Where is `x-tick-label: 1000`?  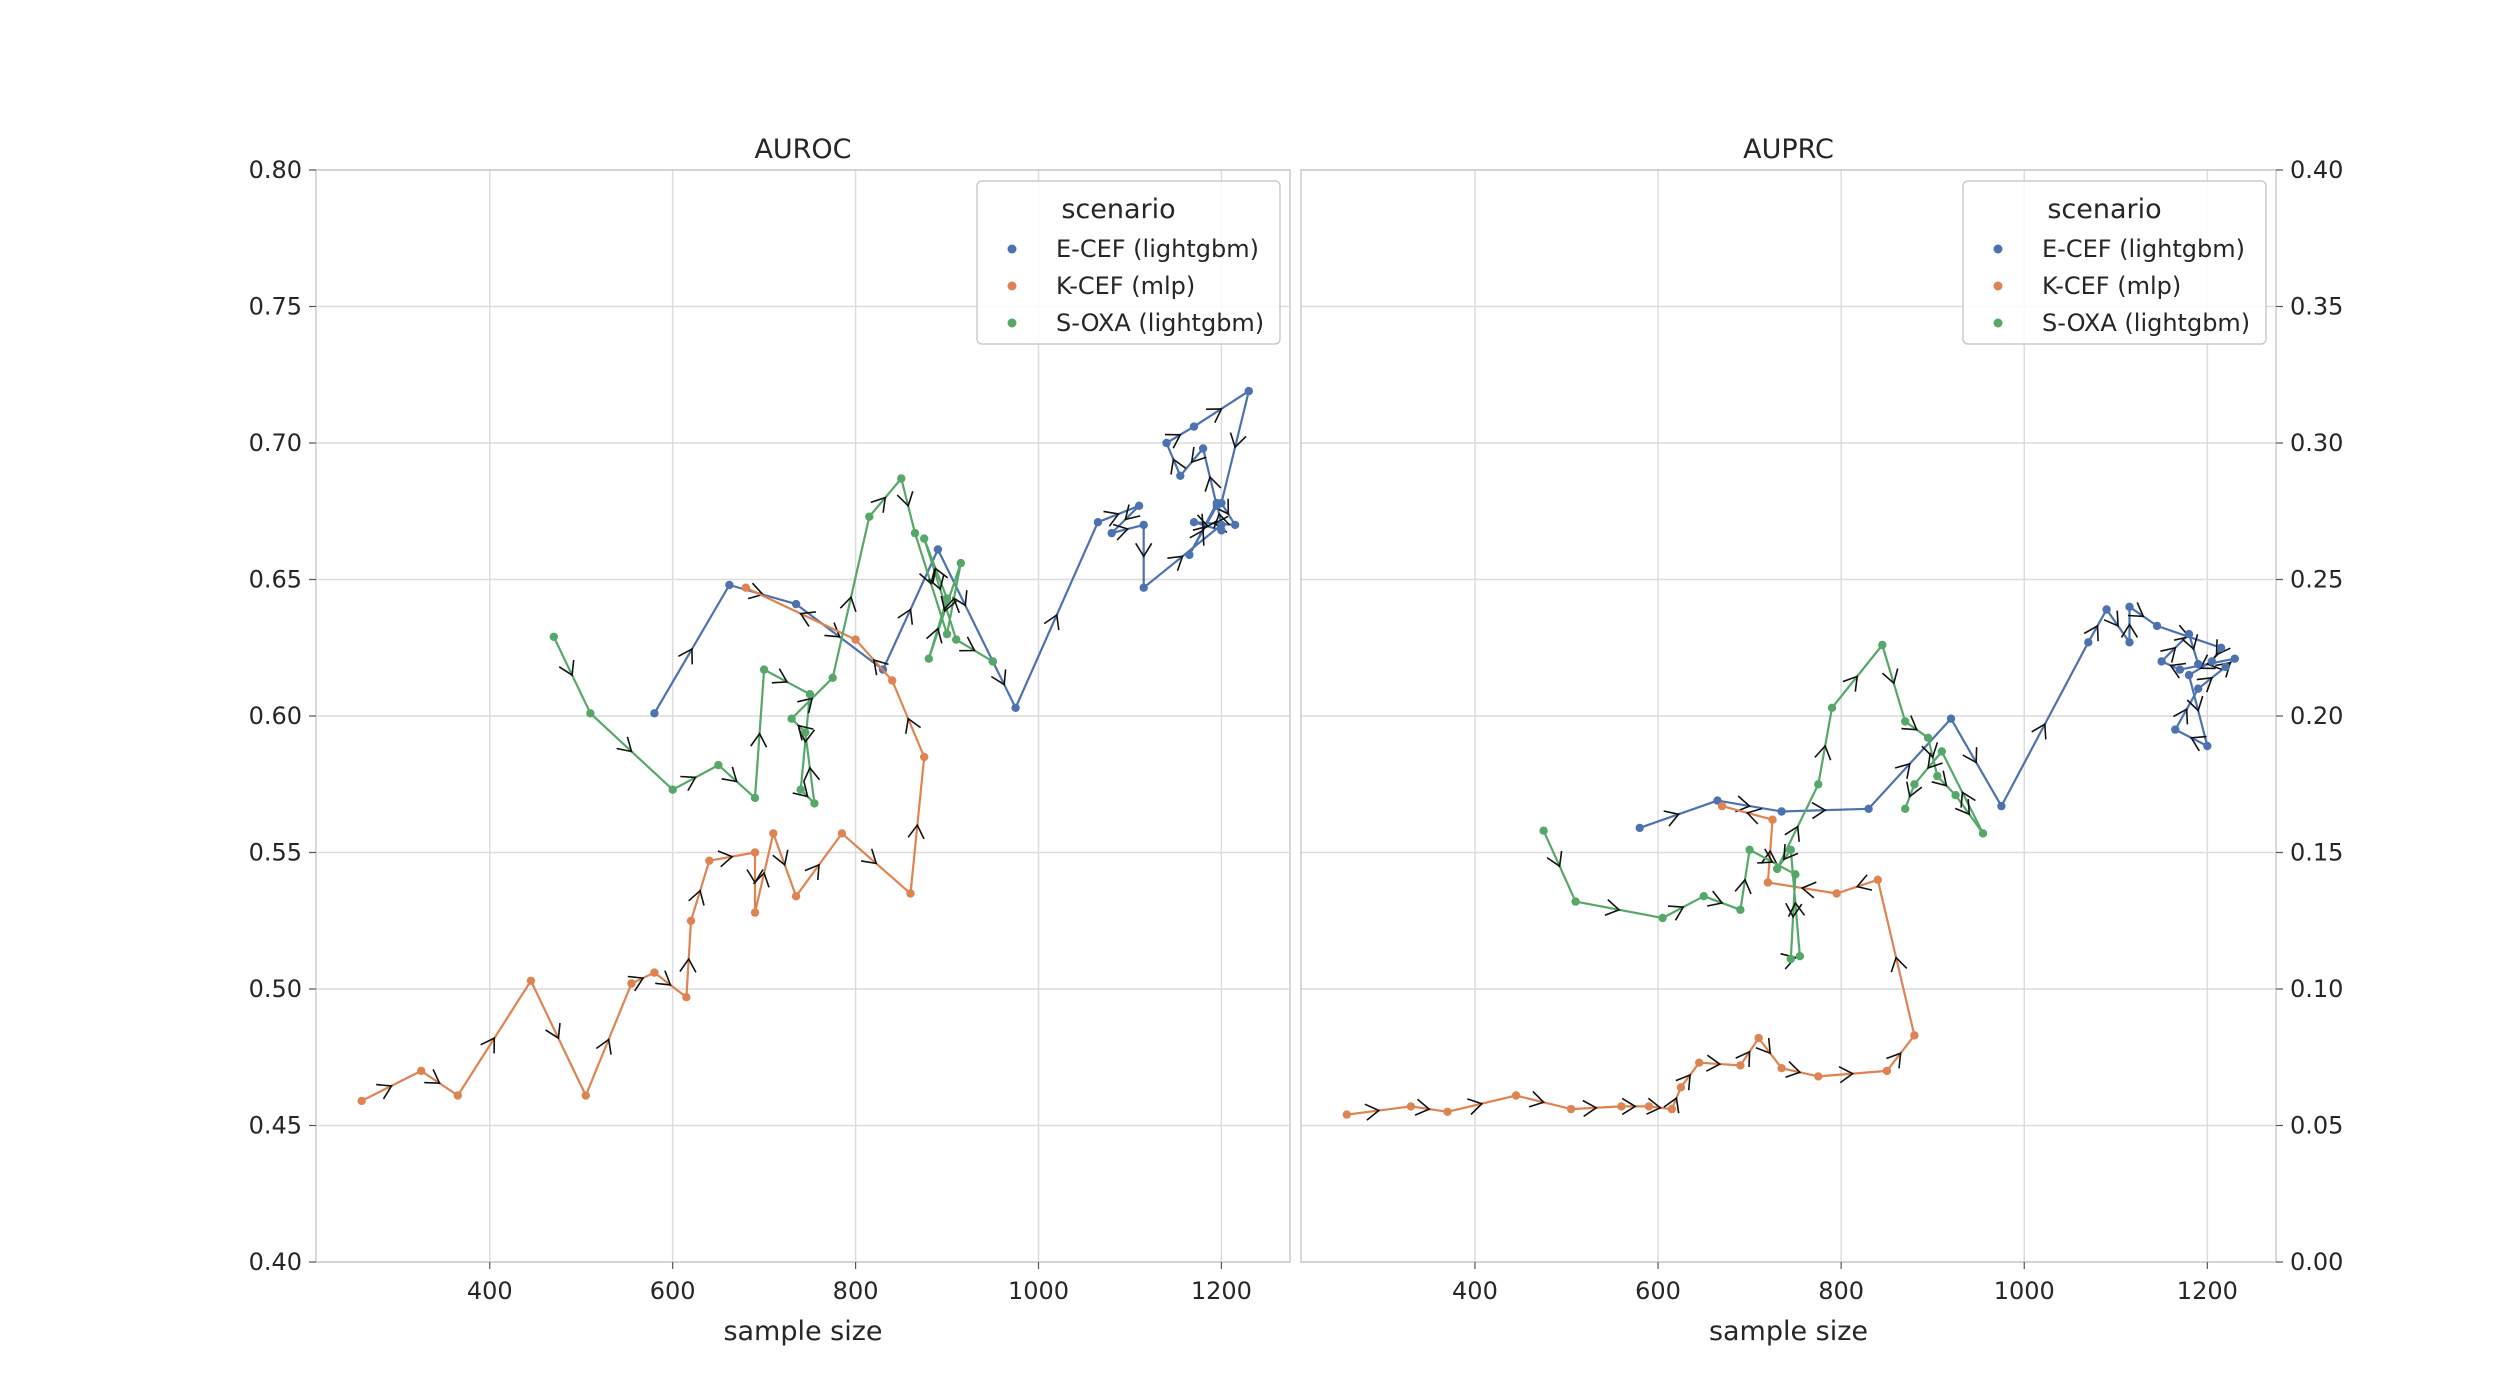 x-tick-label: 1000 is located at coordinates (2024, 1291).